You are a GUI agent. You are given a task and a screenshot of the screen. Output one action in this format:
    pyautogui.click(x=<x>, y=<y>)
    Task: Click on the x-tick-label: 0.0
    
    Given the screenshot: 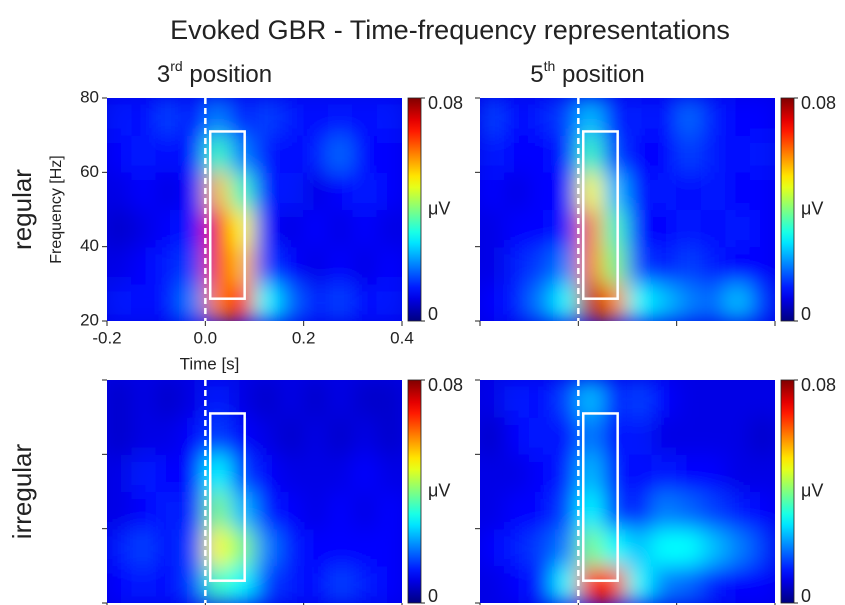 What is the action you would take?
    pyautogui.click(x=206, y=337)
    